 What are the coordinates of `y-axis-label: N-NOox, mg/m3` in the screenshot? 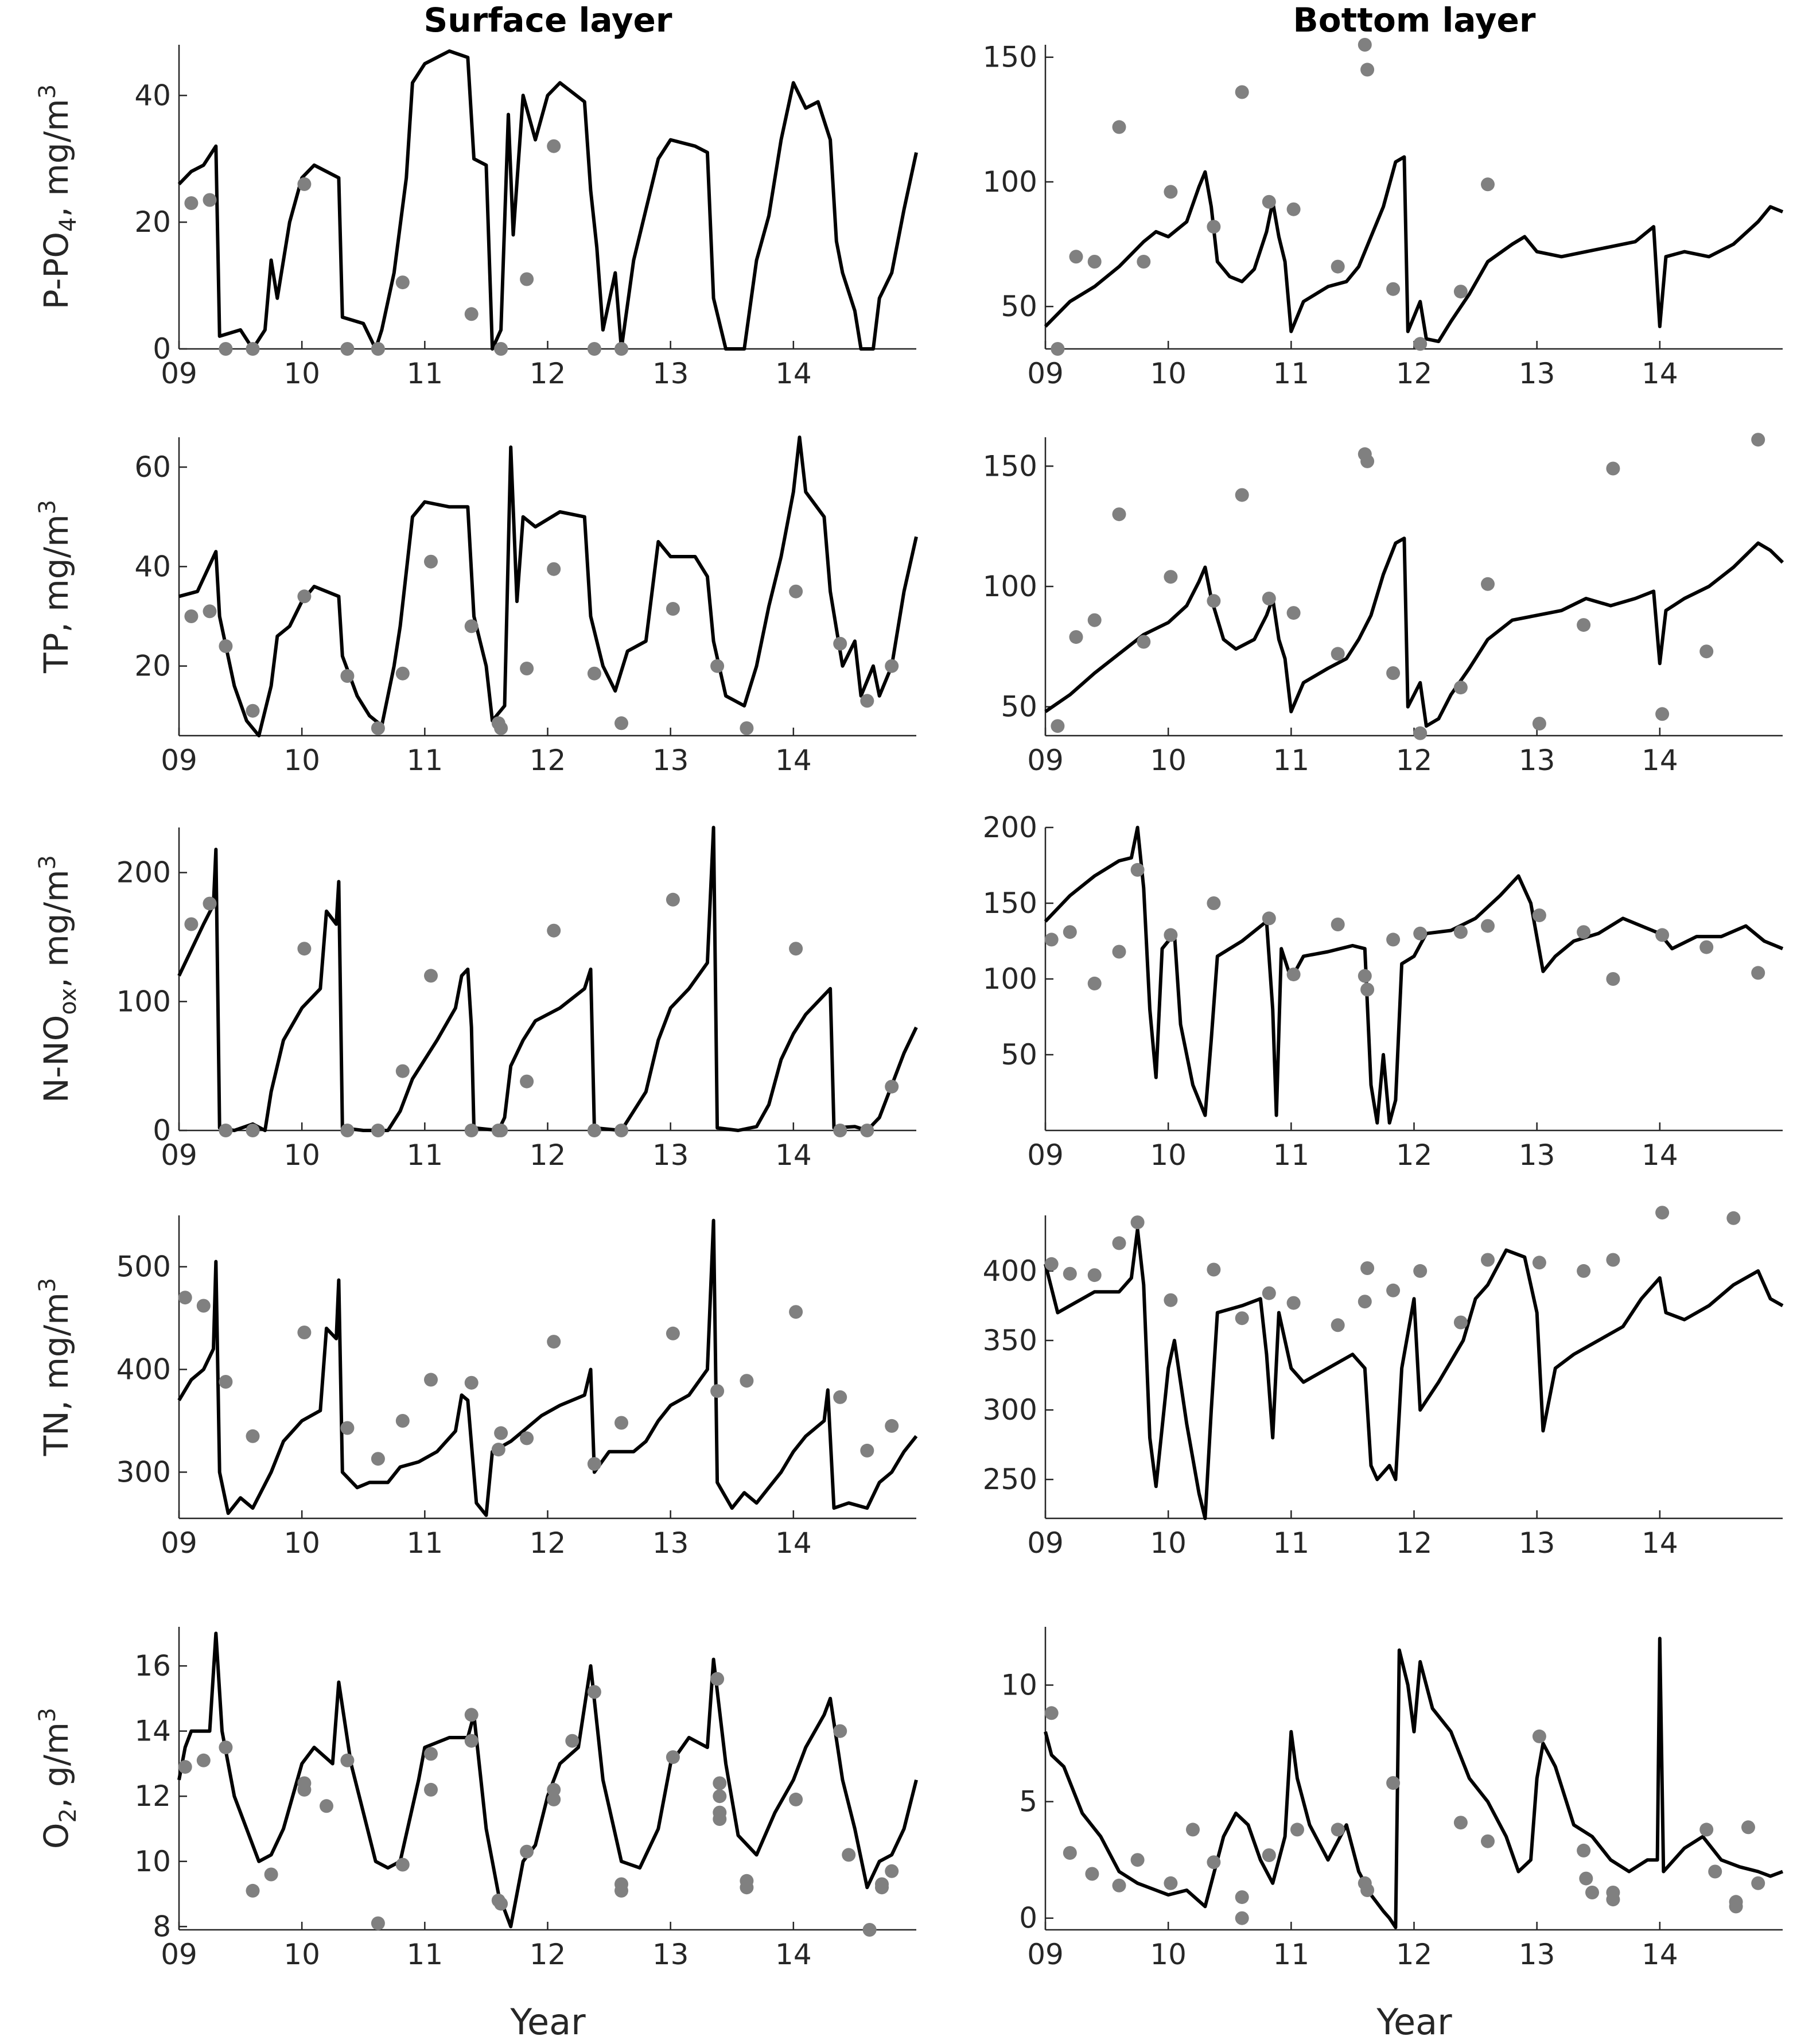 It's located at (57, 979).